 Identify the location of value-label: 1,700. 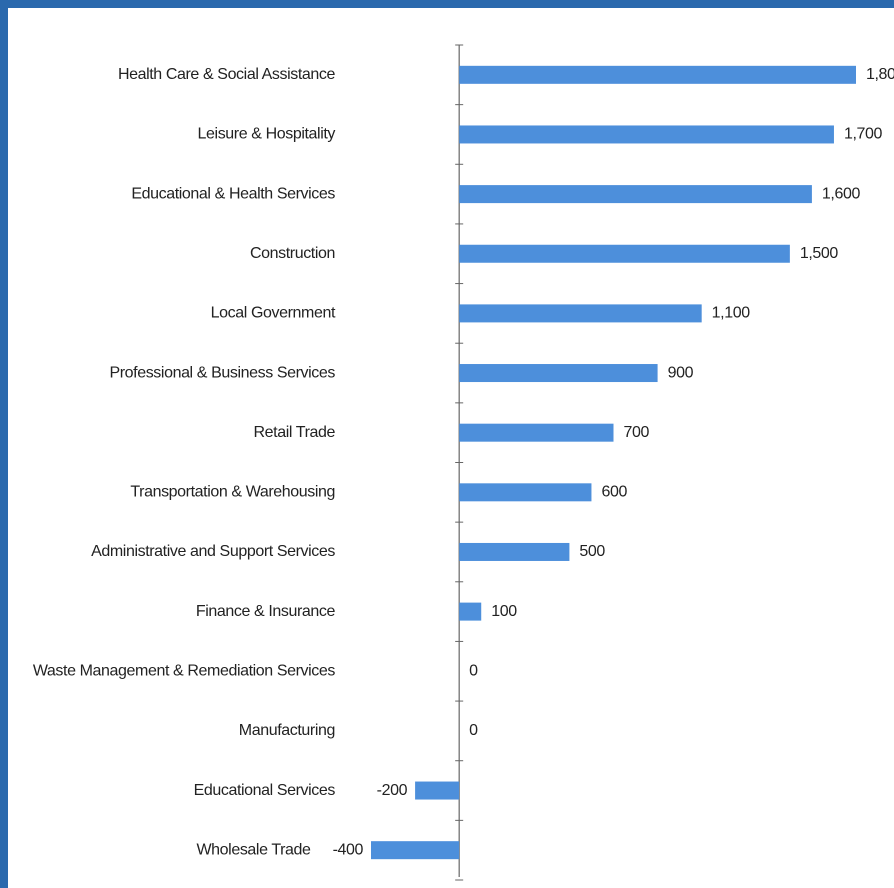
(863, 134).